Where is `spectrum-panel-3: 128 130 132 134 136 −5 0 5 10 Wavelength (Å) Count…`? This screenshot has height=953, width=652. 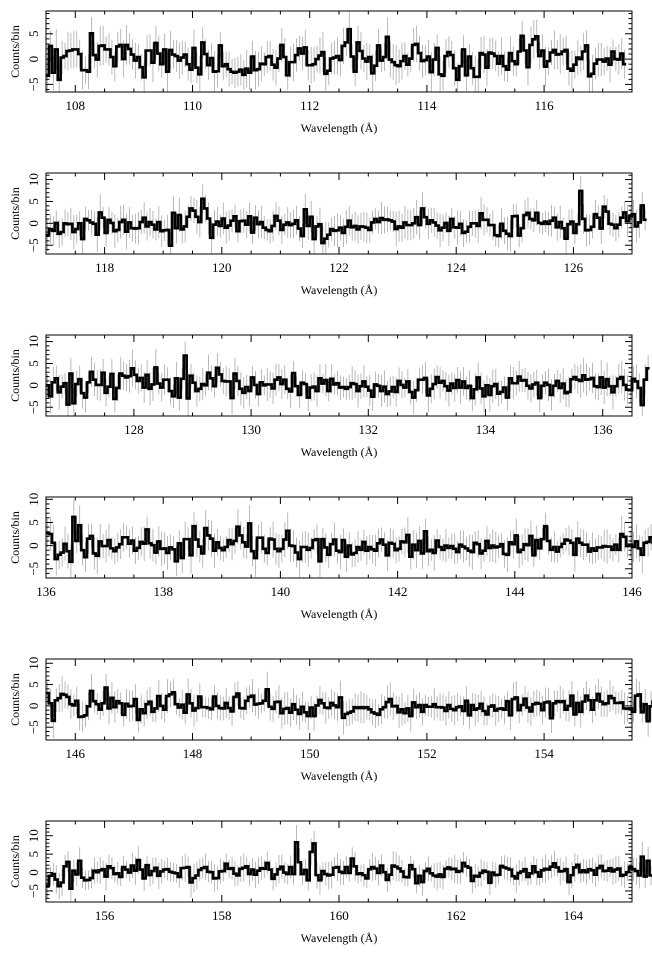
spectrum-panel-3: 128 130 132 134 136 −5 0 5 10 Wavelength (Å) Count… is located at coordinates (329, 396).